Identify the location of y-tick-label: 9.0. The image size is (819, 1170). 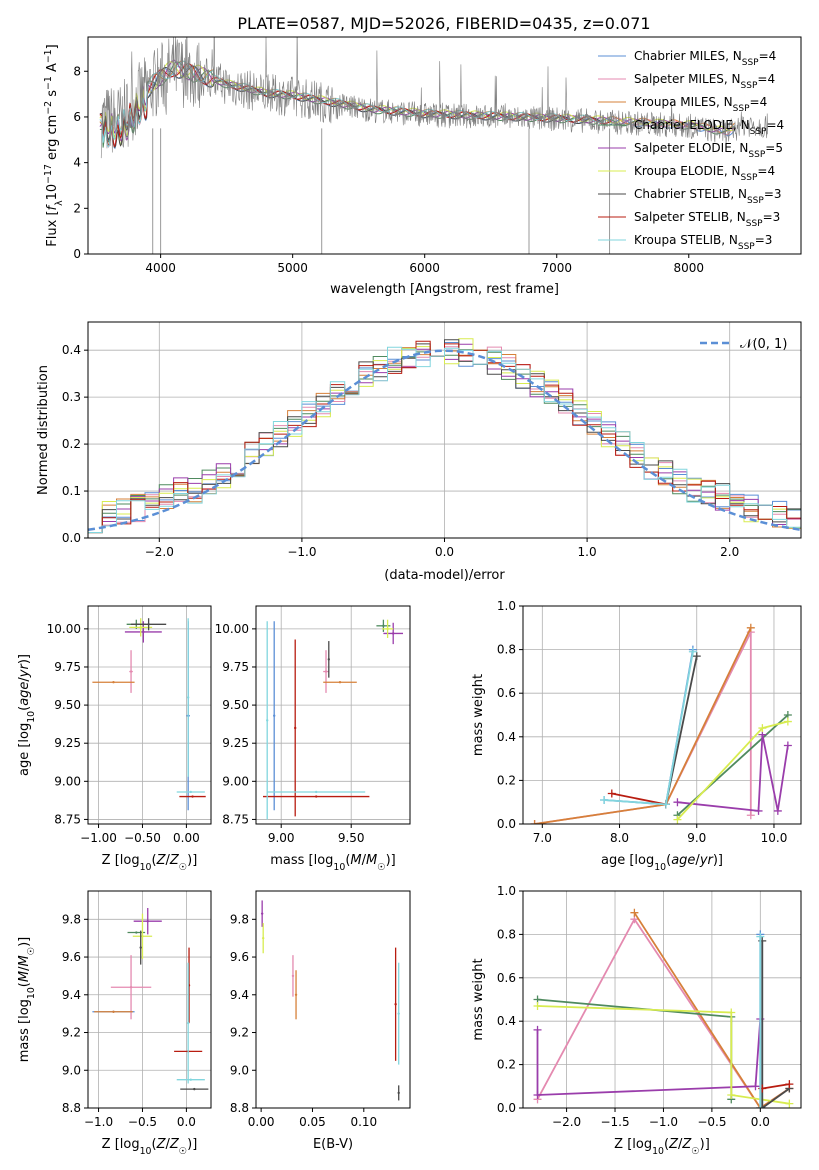
(239, 1070).